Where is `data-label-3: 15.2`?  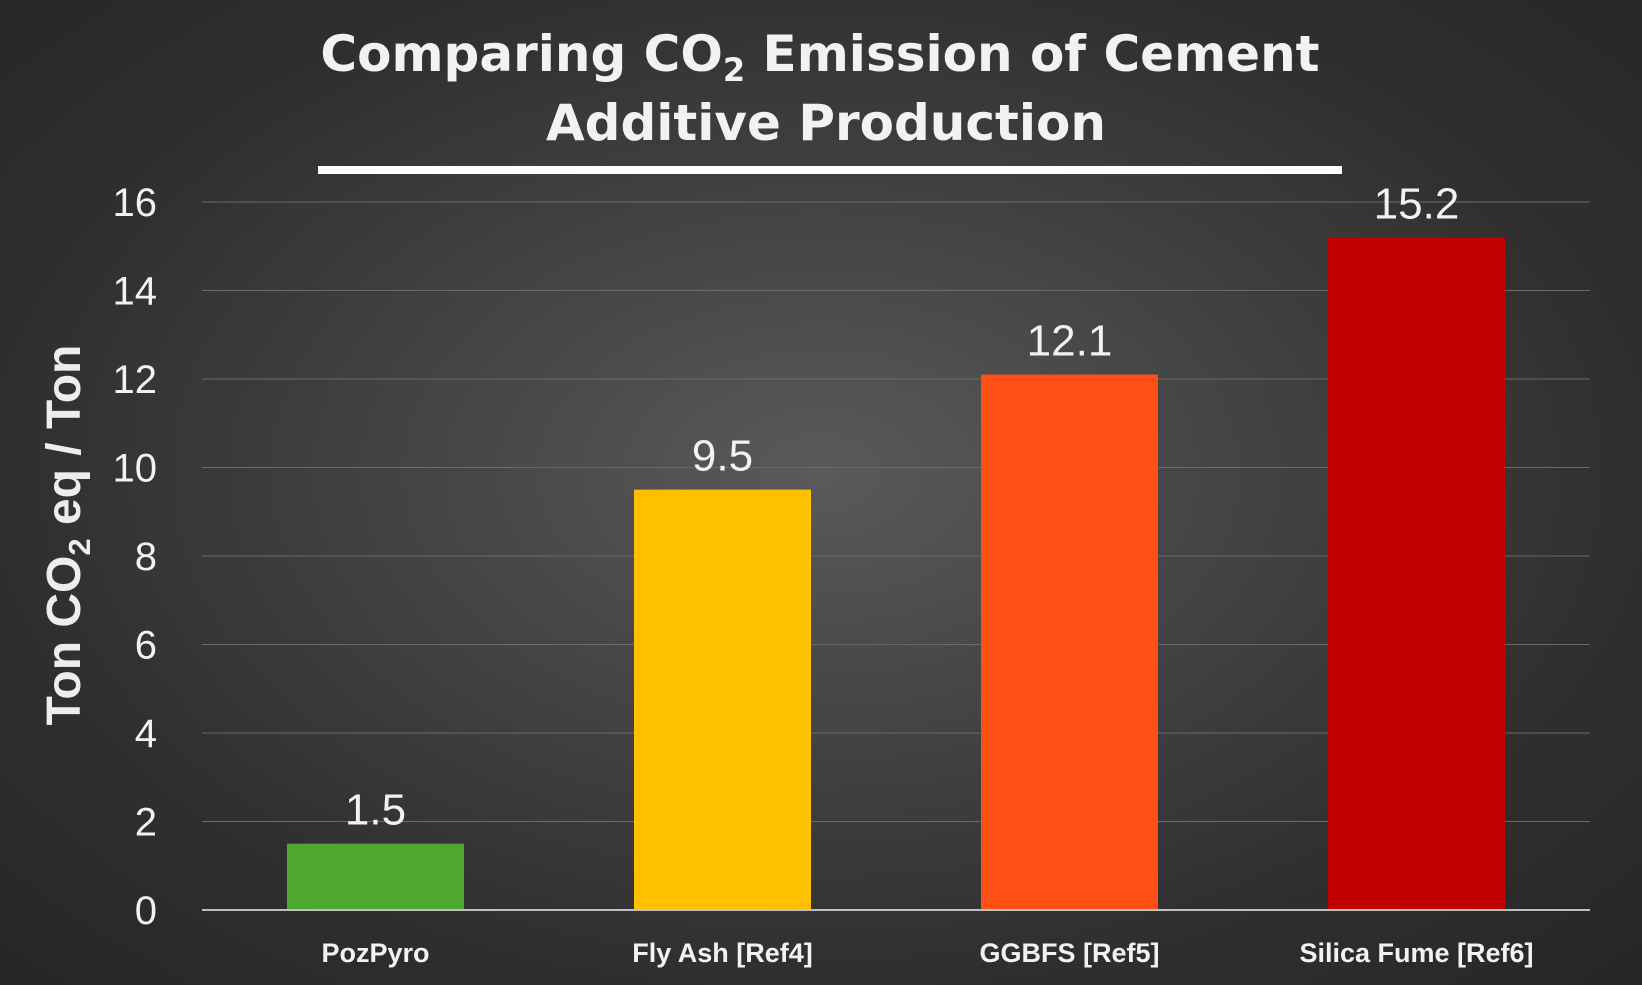
data-label-3: 15.2 is located at coordinates (1417, 203).